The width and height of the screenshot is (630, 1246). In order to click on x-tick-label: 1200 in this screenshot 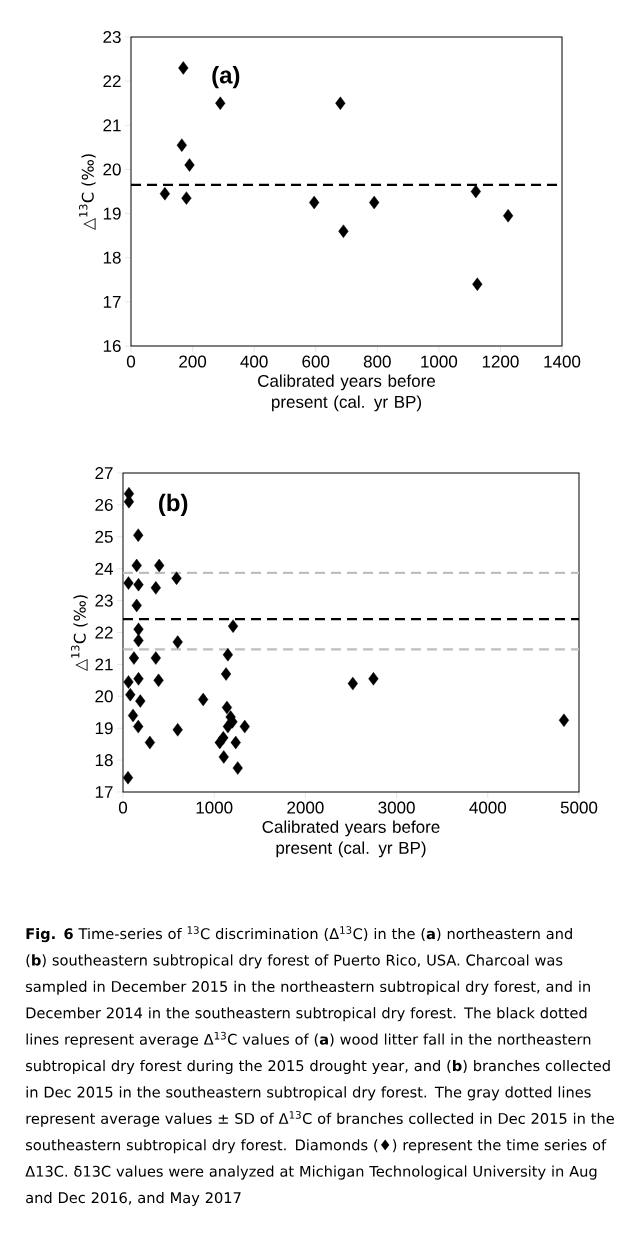, I will do `click(500, 361)`.